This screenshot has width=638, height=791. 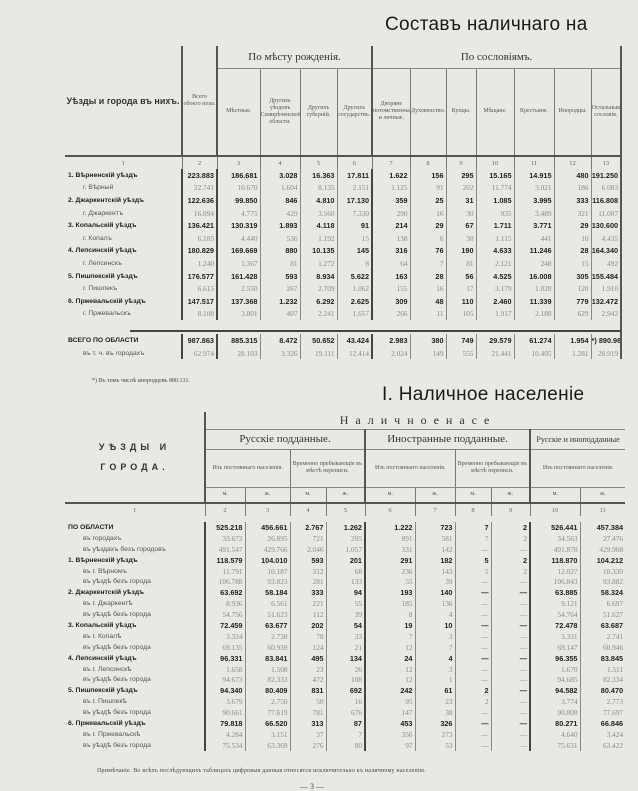 I want to click on cell-value: 2.151, so click(x=354, y=188).